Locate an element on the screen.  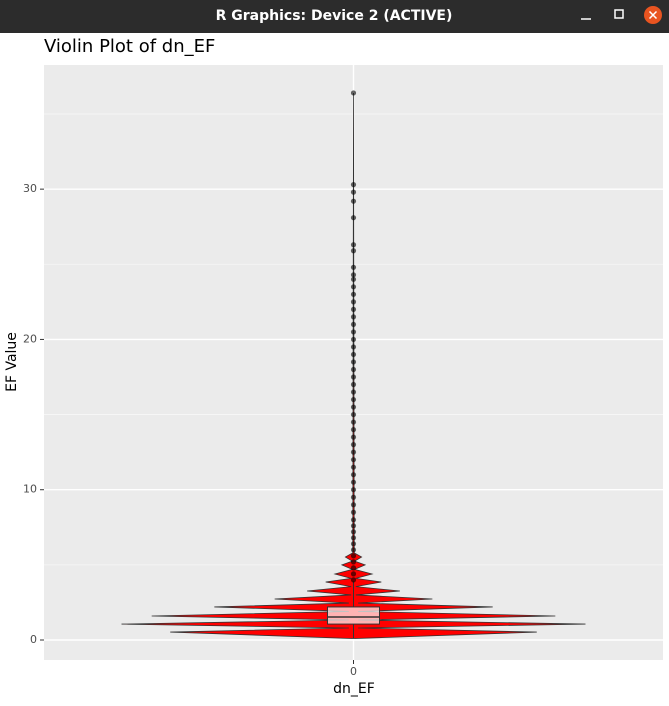
y-axis-label: EF Value is located at coordinates (12, 362).